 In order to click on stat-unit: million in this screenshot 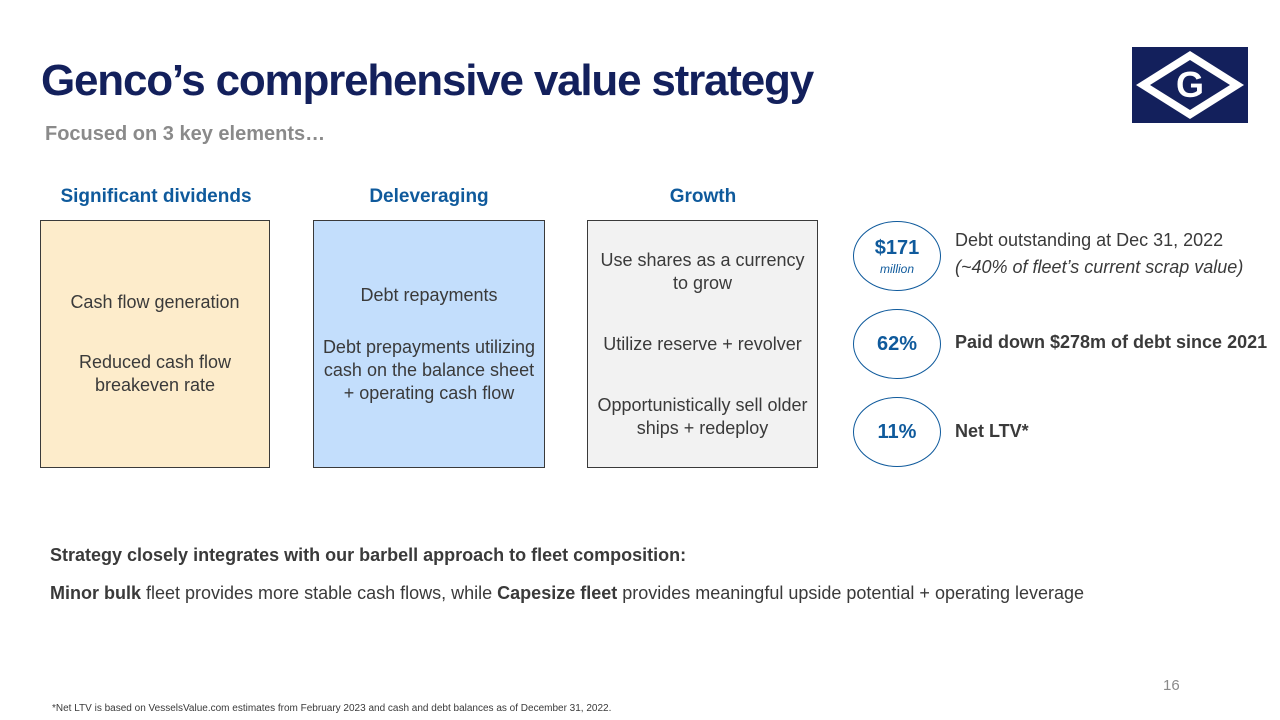, I will do `click(896, 268)`.